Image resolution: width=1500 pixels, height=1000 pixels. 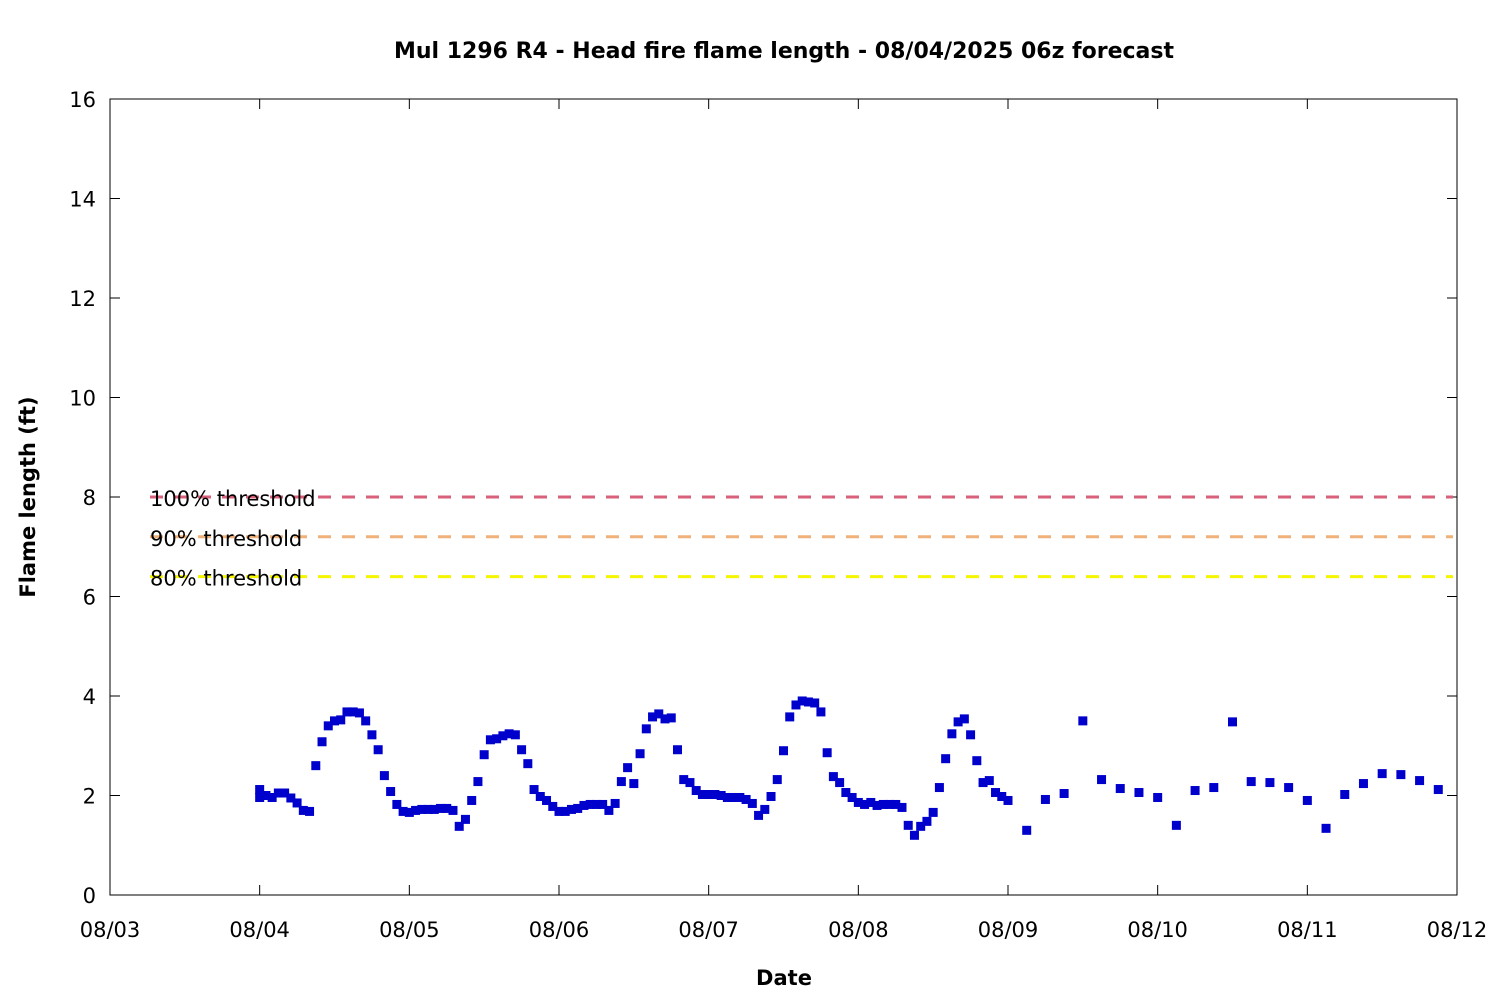 What do you see at coordinates (82, 100) in the screenshot?
I see `y-tick-label: 16` at bounding box center [82, 100].